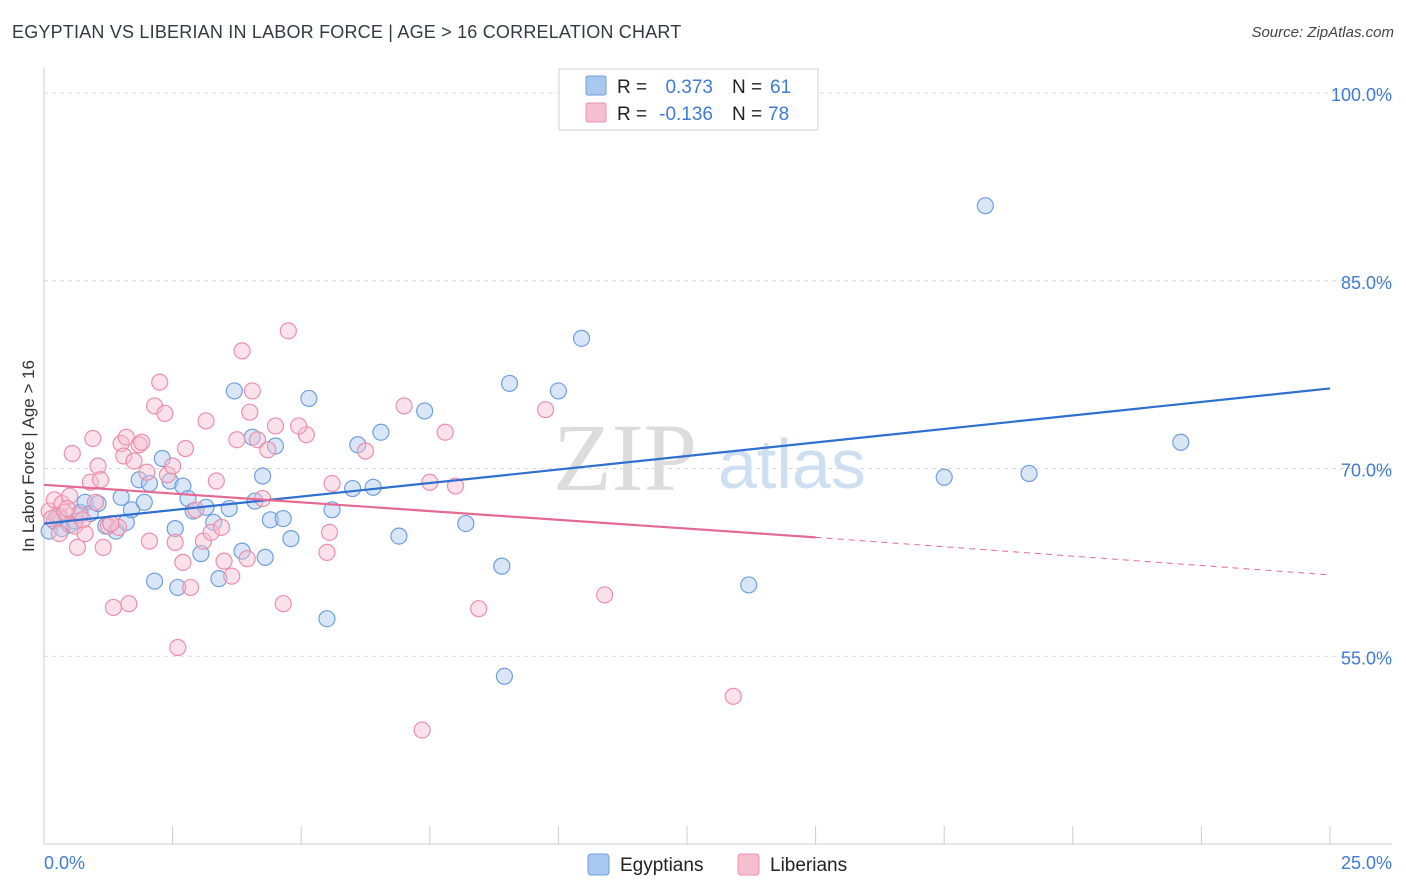  Describe the element at coordinates (429, 511) in the screenshot. I see `trend-line-liberians` at that location.